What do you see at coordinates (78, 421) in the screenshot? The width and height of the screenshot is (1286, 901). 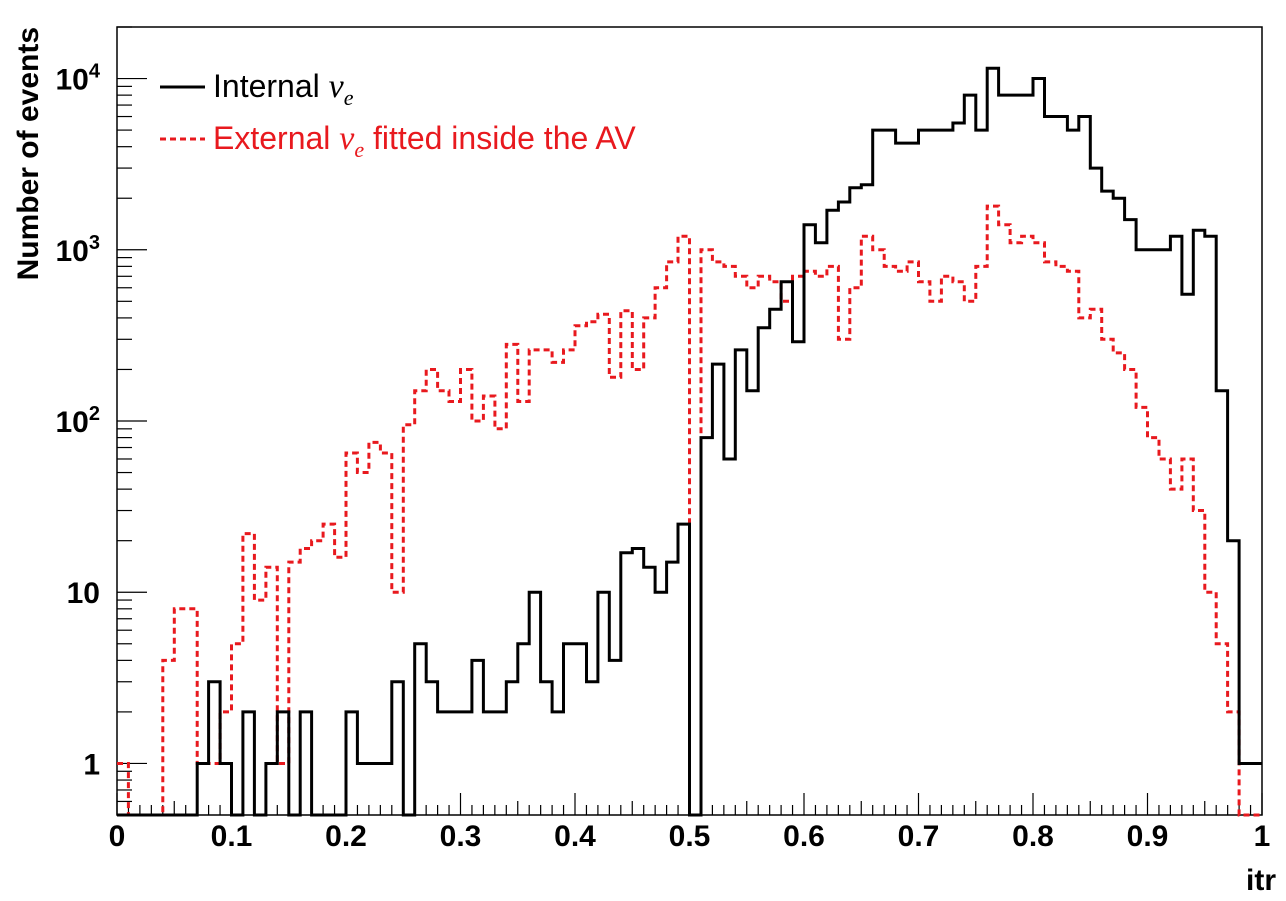 I see `y-tick-label: 10²` at bounding box center [78, 421].